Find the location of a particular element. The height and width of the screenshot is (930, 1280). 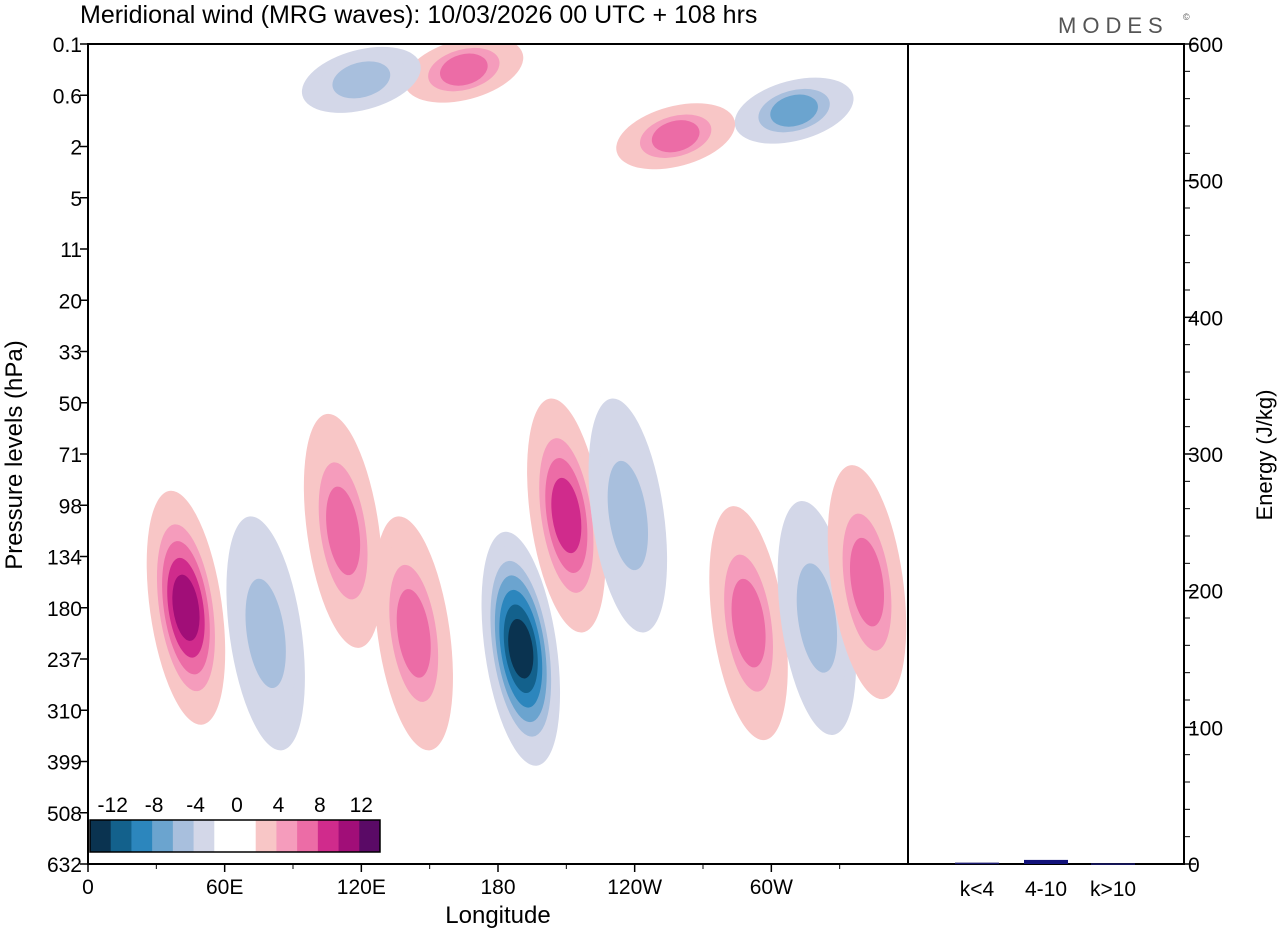

energy-category-label: k>10 is located at coordinates (1113, 889).